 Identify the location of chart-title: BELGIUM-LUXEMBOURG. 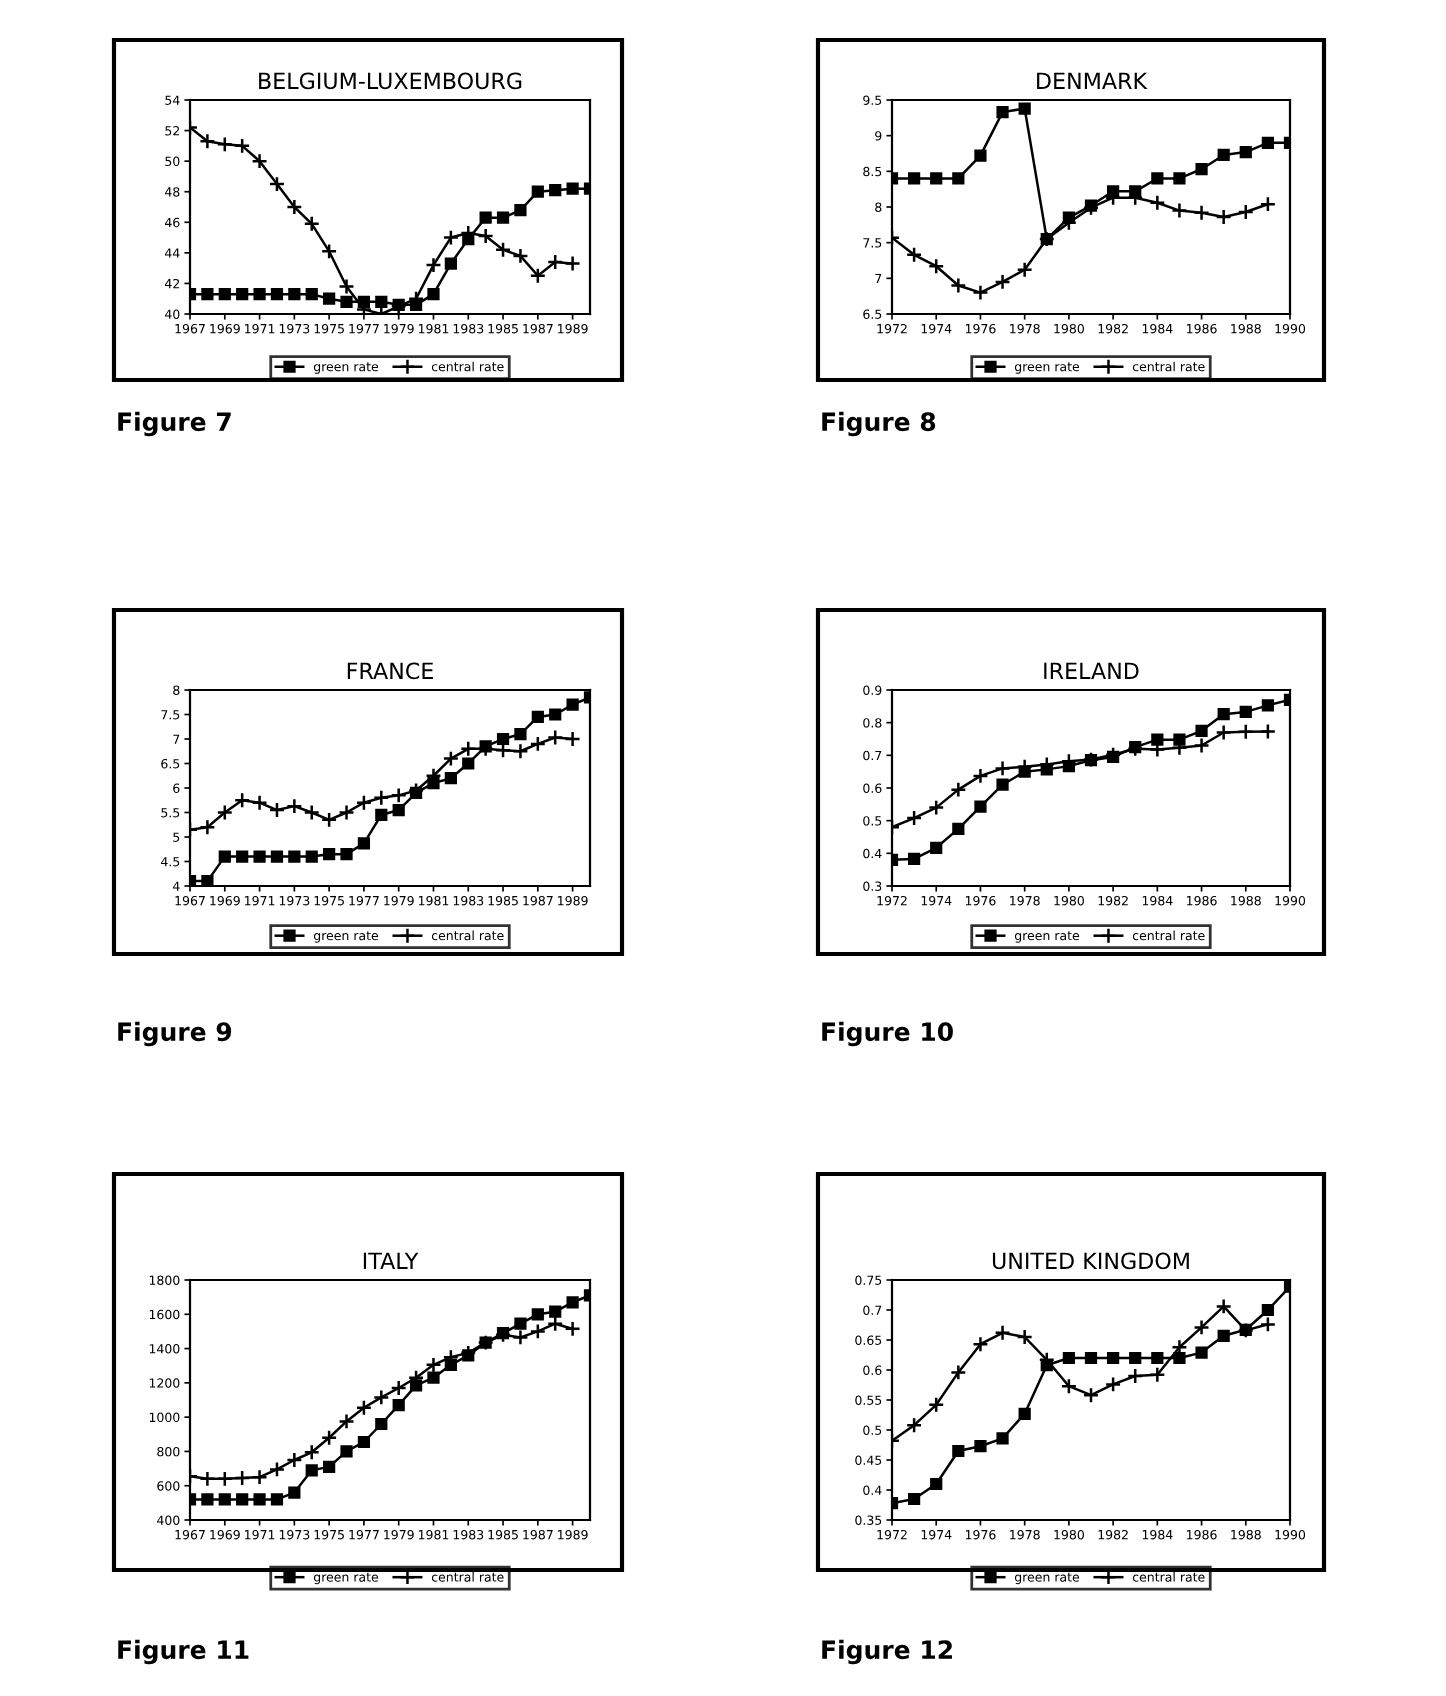
(390, 81).